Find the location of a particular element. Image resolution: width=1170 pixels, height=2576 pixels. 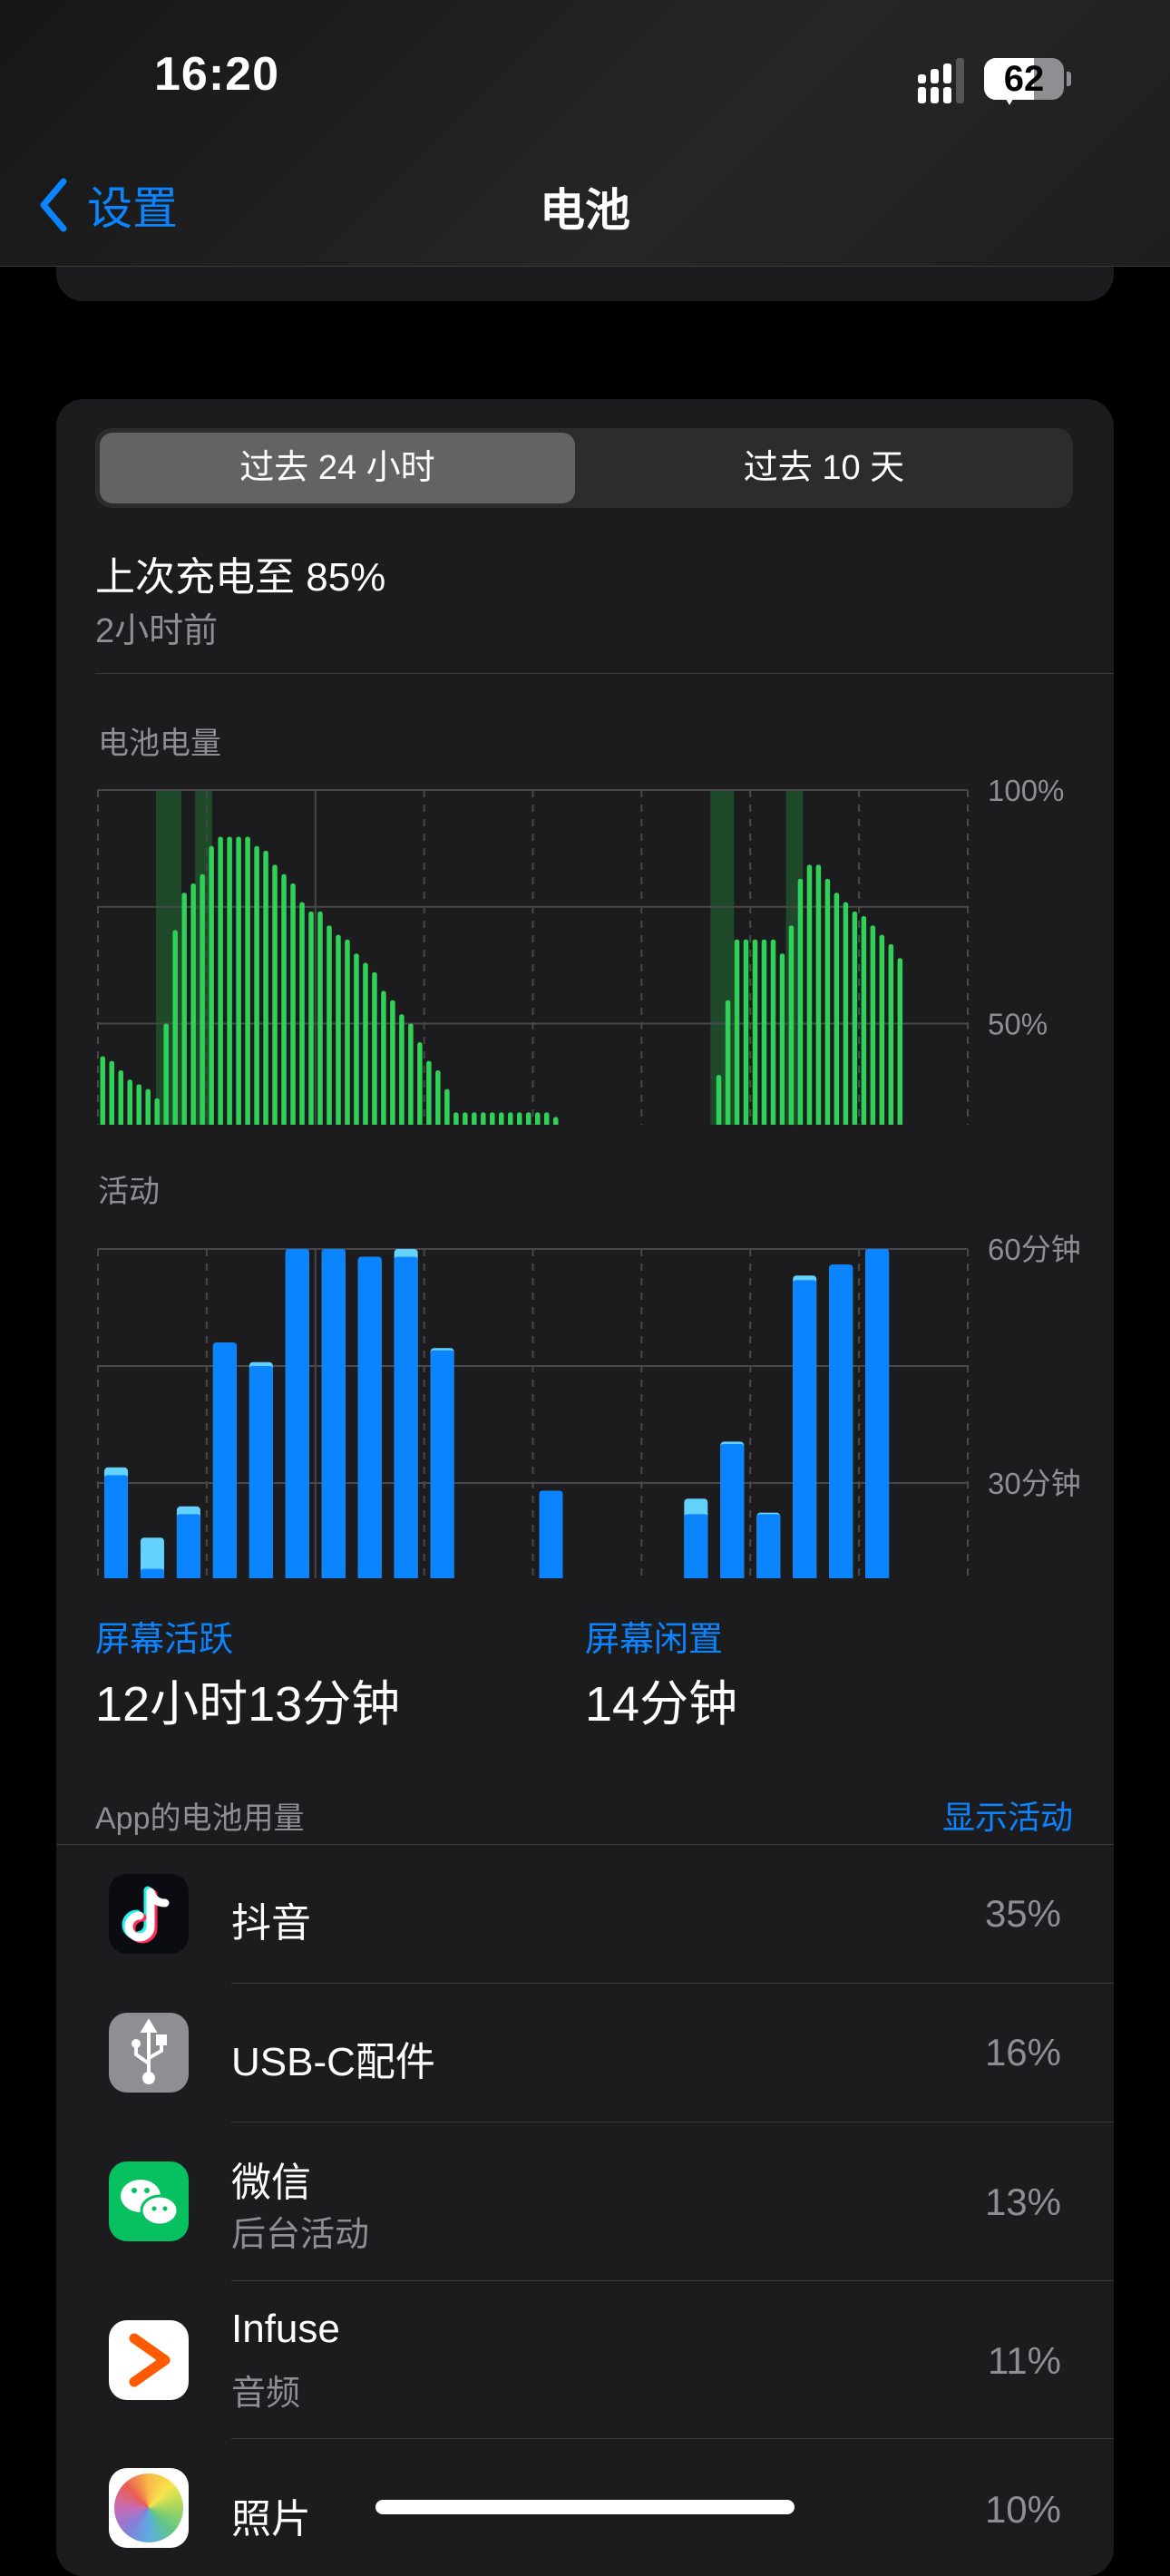

y-tick-label: 60分钟 is located at coordinates (1034, 1249).